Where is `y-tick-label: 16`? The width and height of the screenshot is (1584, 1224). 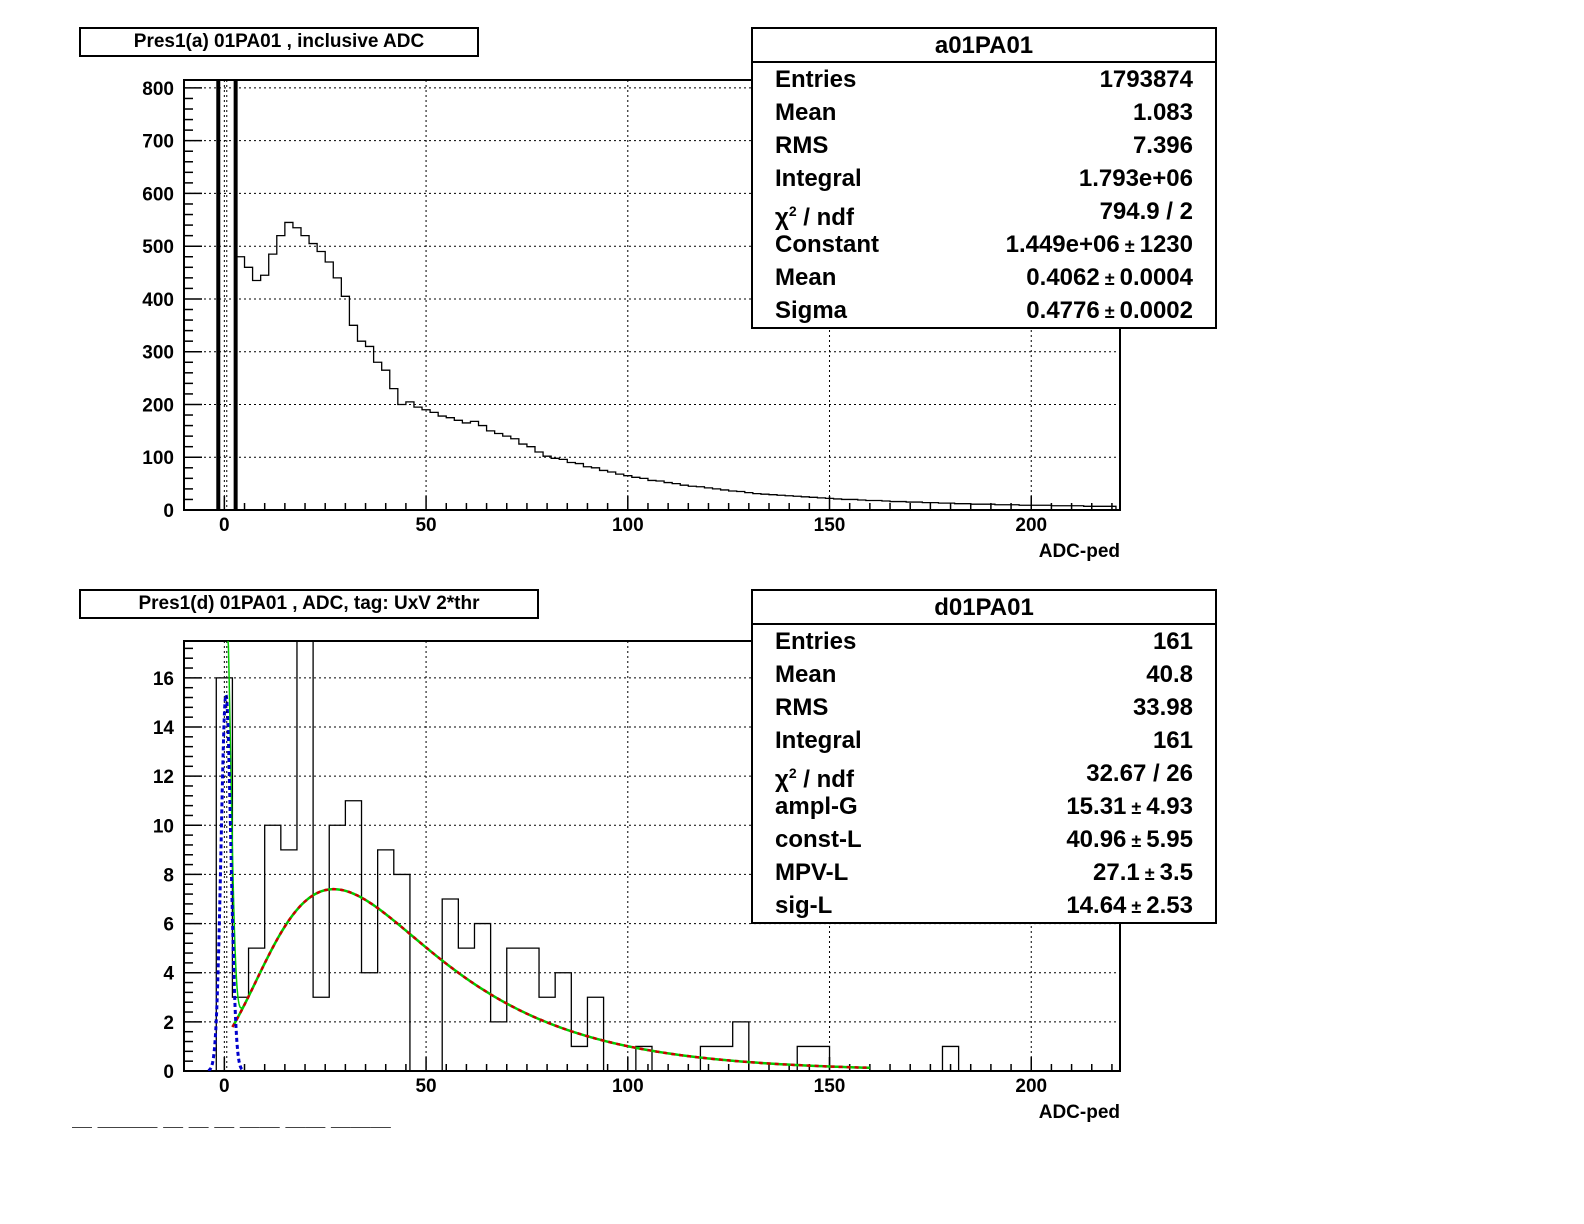 y-tick-label: 16 is located at coordinates (163, 679).